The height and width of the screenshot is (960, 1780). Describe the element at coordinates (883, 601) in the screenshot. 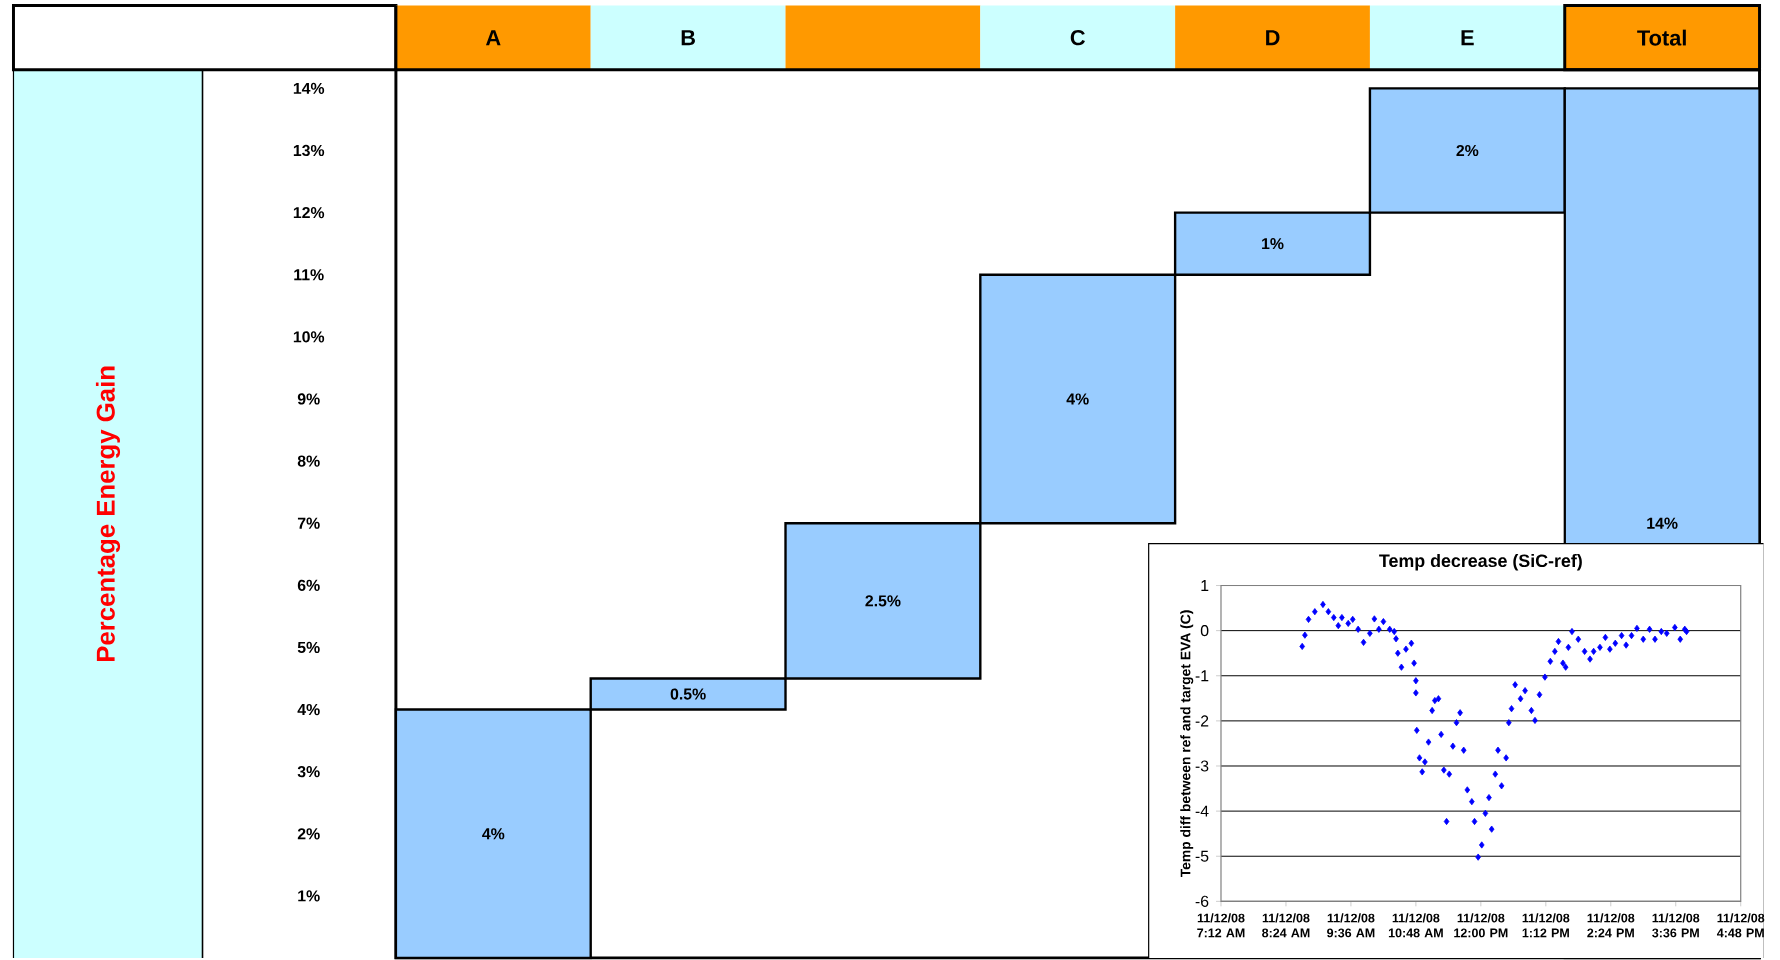

I see `data-label: 2.5%` at that location.